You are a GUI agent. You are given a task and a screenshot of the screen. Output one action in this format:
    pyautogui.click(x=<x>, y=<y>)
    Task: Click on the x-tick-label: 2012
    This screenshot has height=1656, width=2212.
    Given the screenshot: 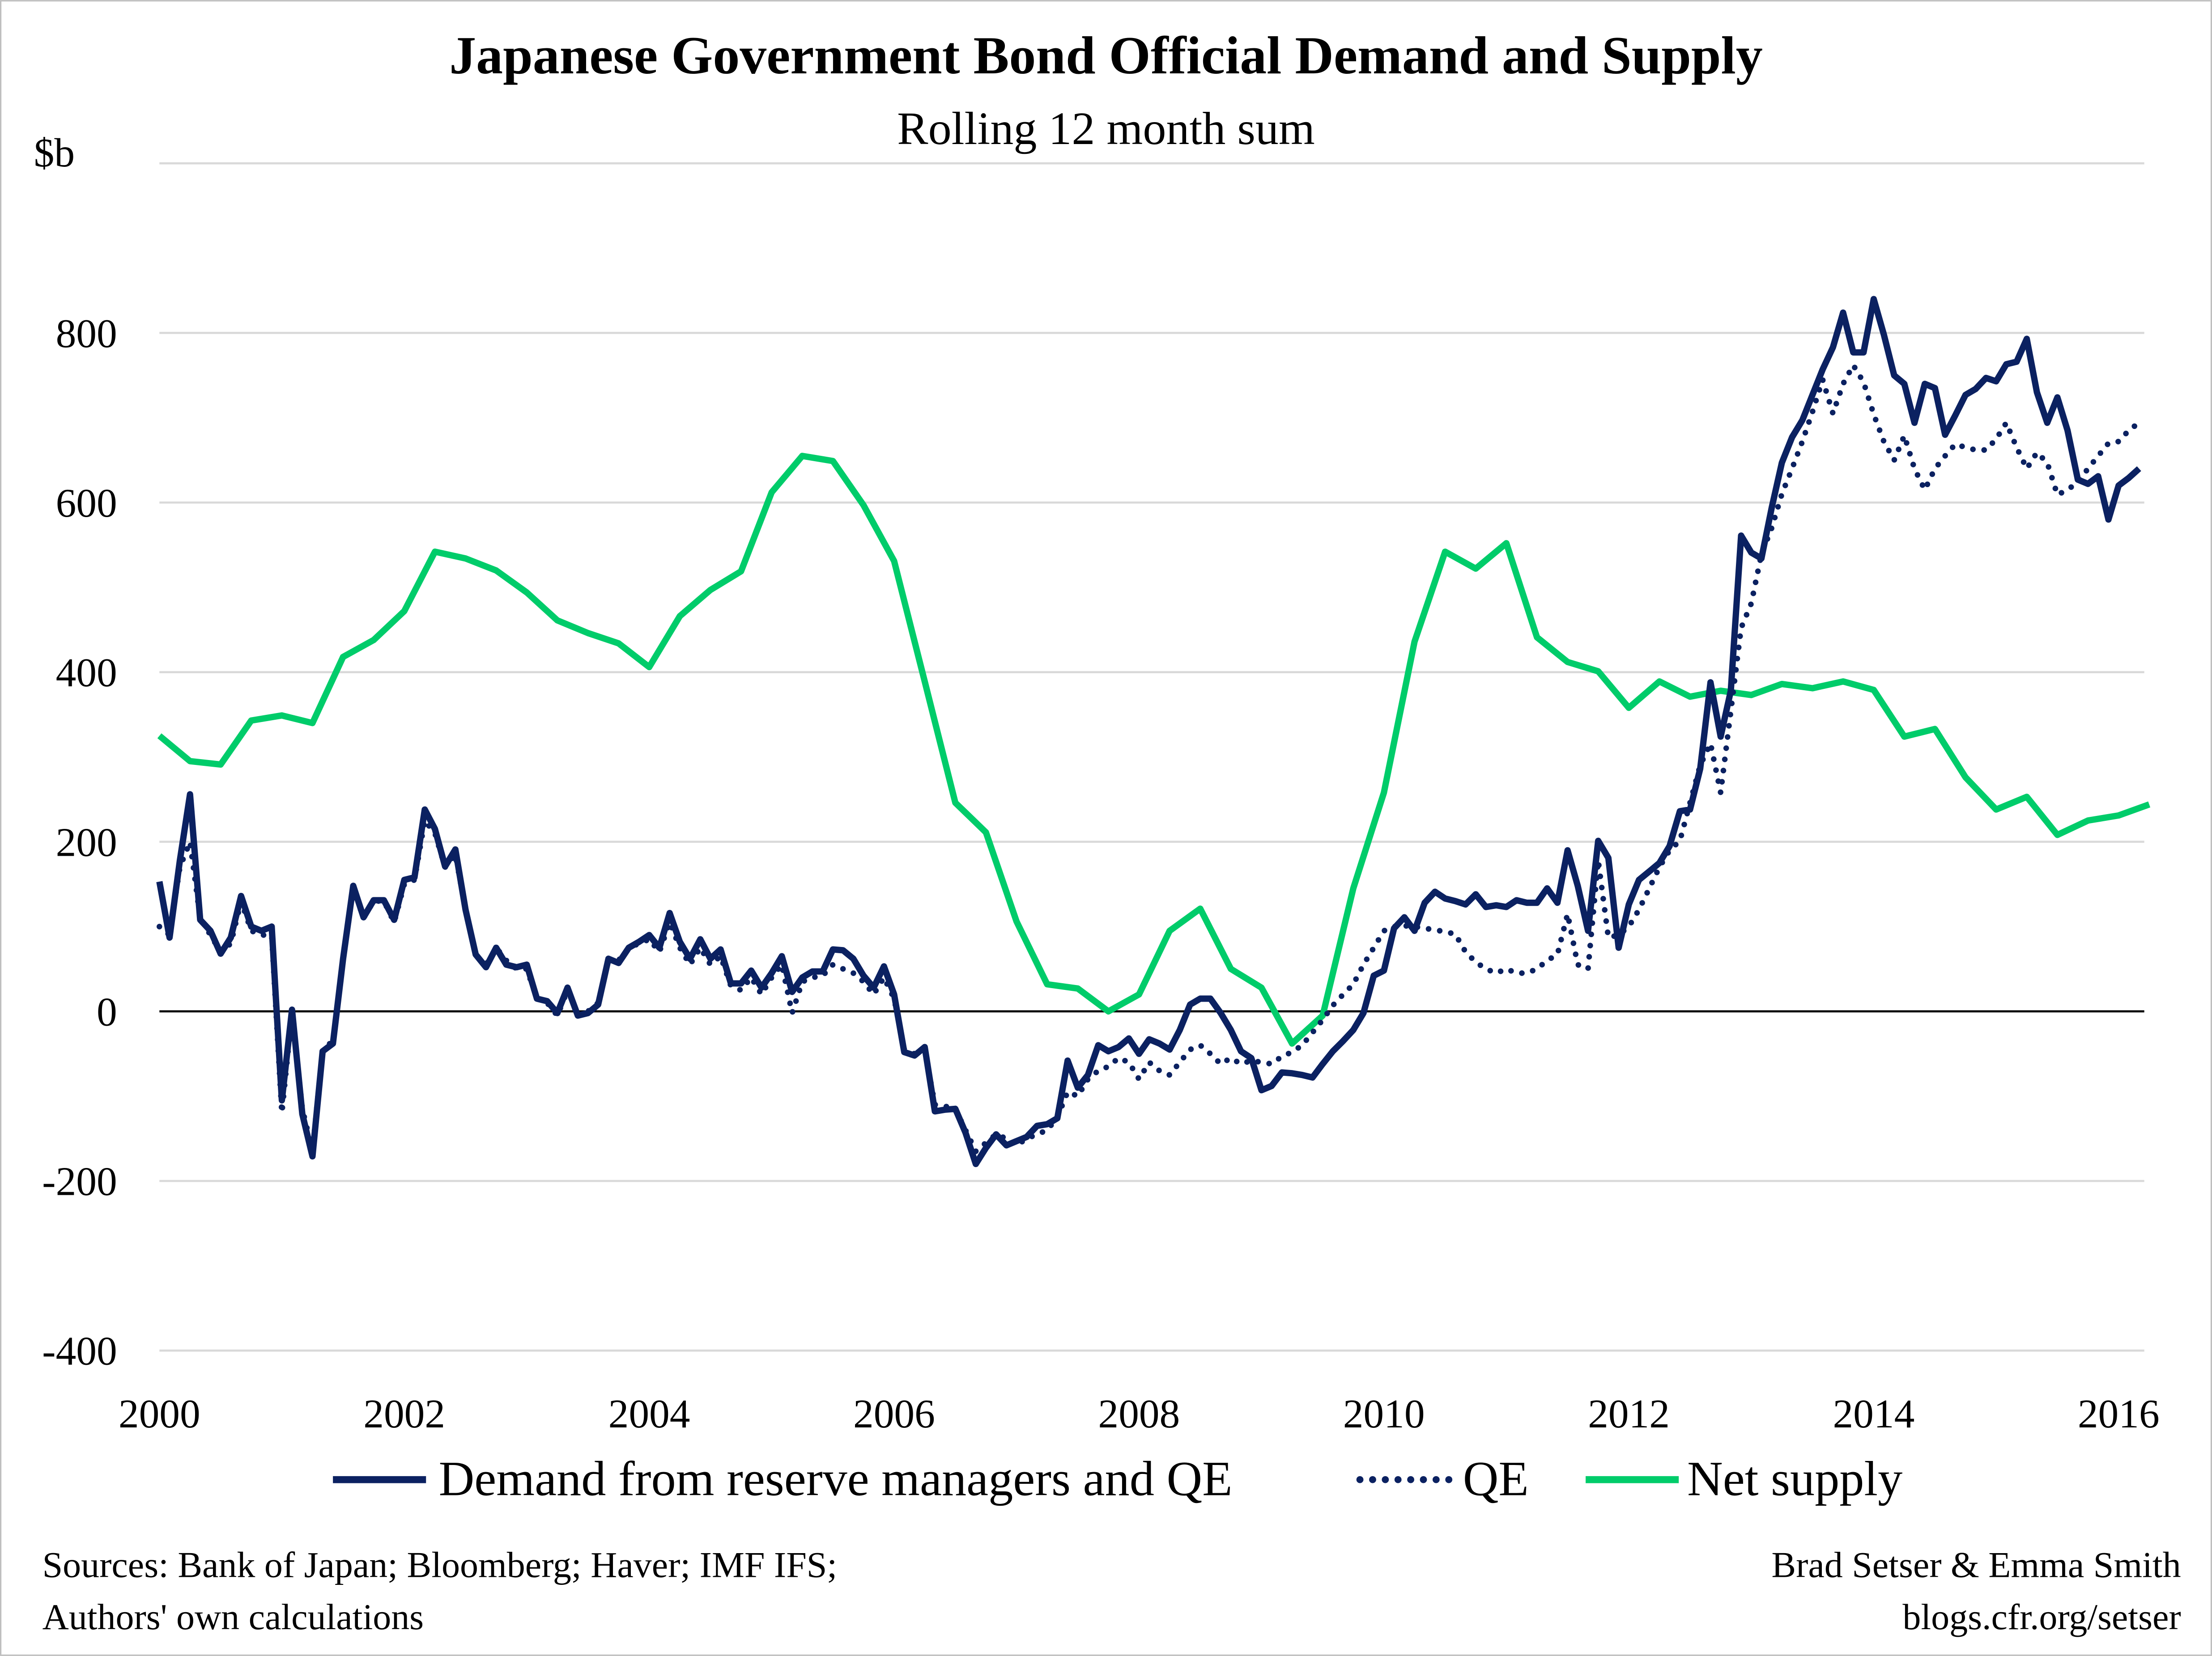 What is the action you would take?
    pyautogui.click(x=1629, y=1413)
    